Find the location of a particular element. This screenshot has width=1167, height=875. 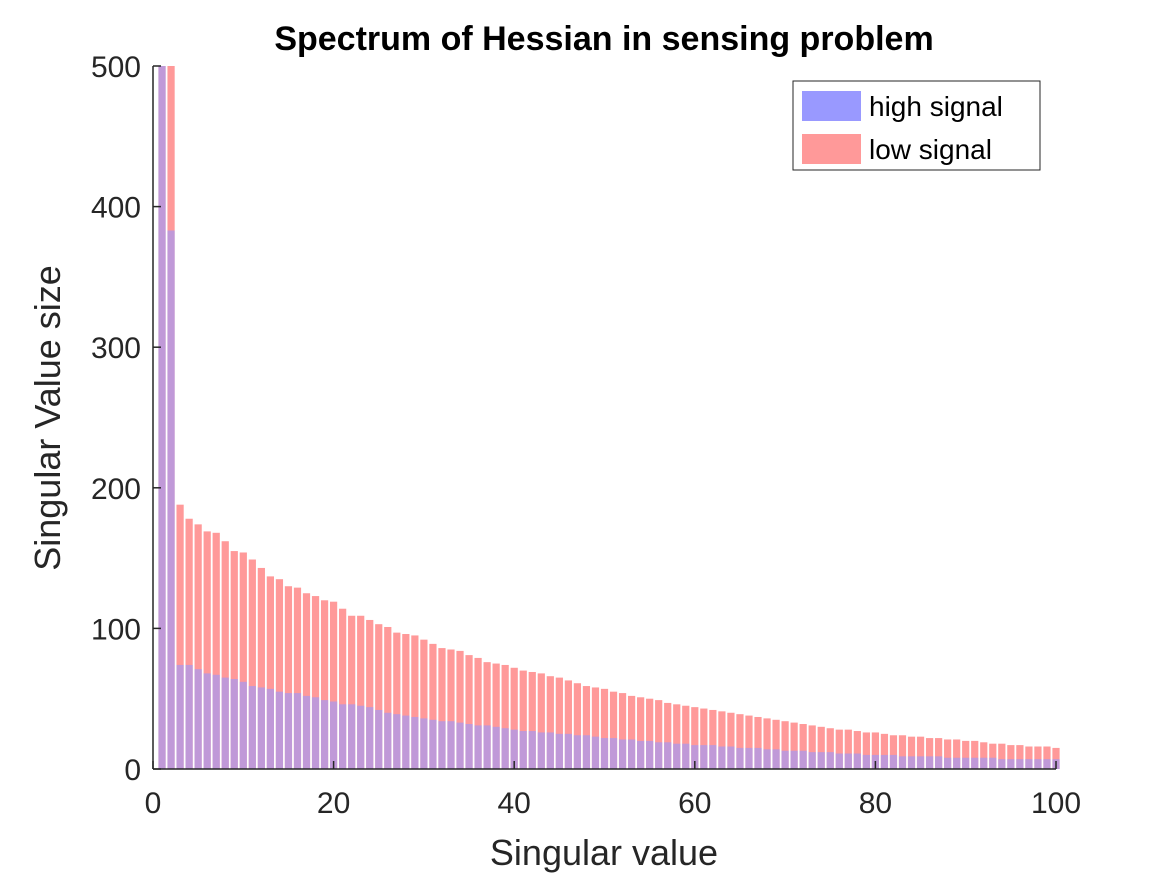

x-axis-label: Singular value is located at coordinates (604, 852).